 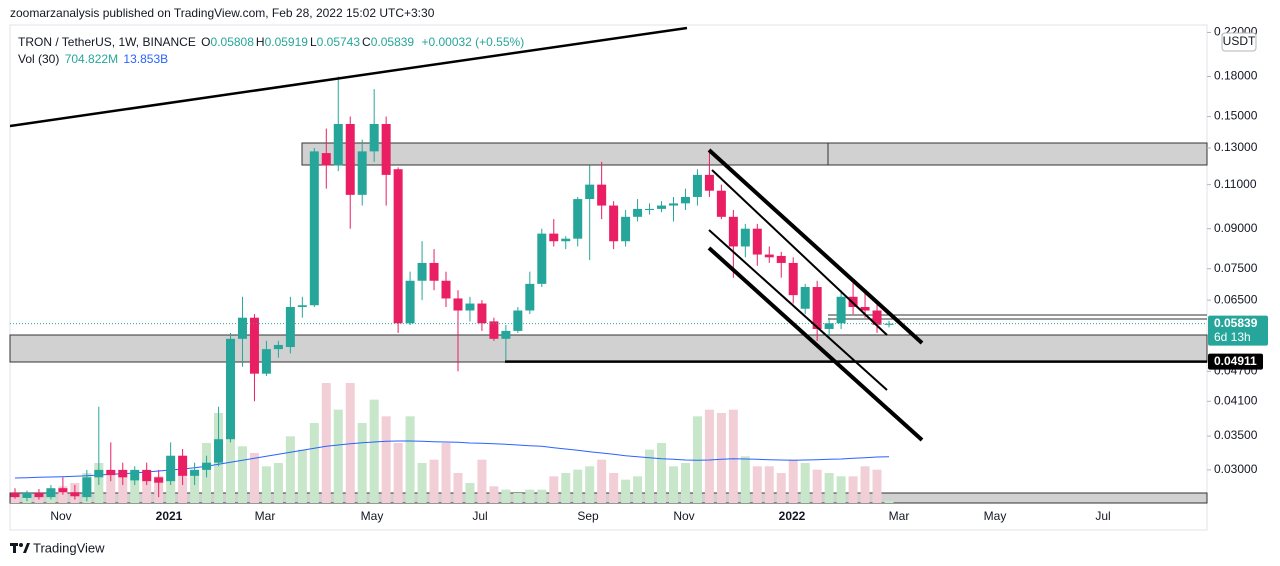 What do you see at coordinates (1236, 435) in the screenshot?
I see `y-tick-label: 0.03500` at bounding box center [1236, 435].